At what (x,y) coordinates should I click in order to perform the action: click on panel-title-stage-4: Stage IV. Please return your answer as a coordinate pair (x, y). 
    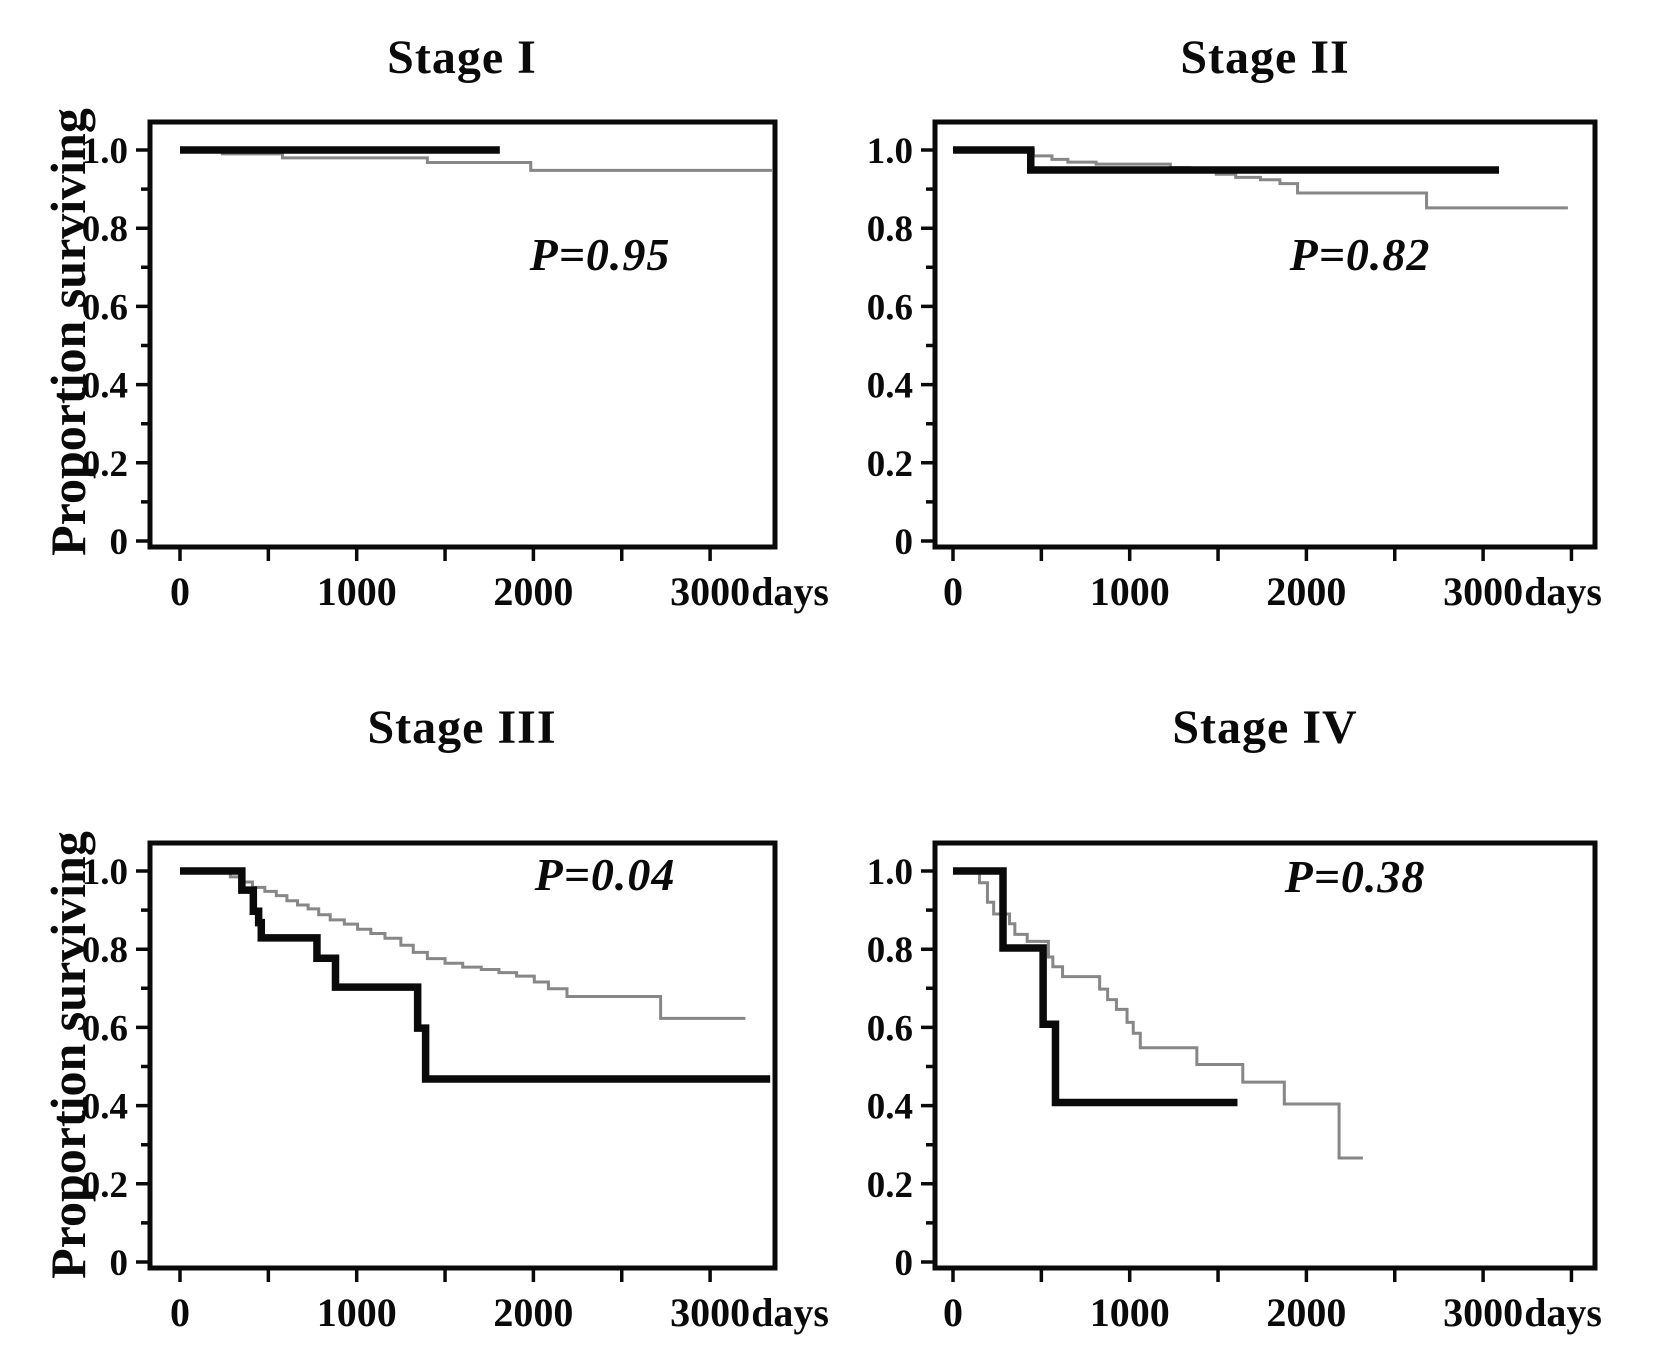
    Looking at the image, I should click on (1265, 727).